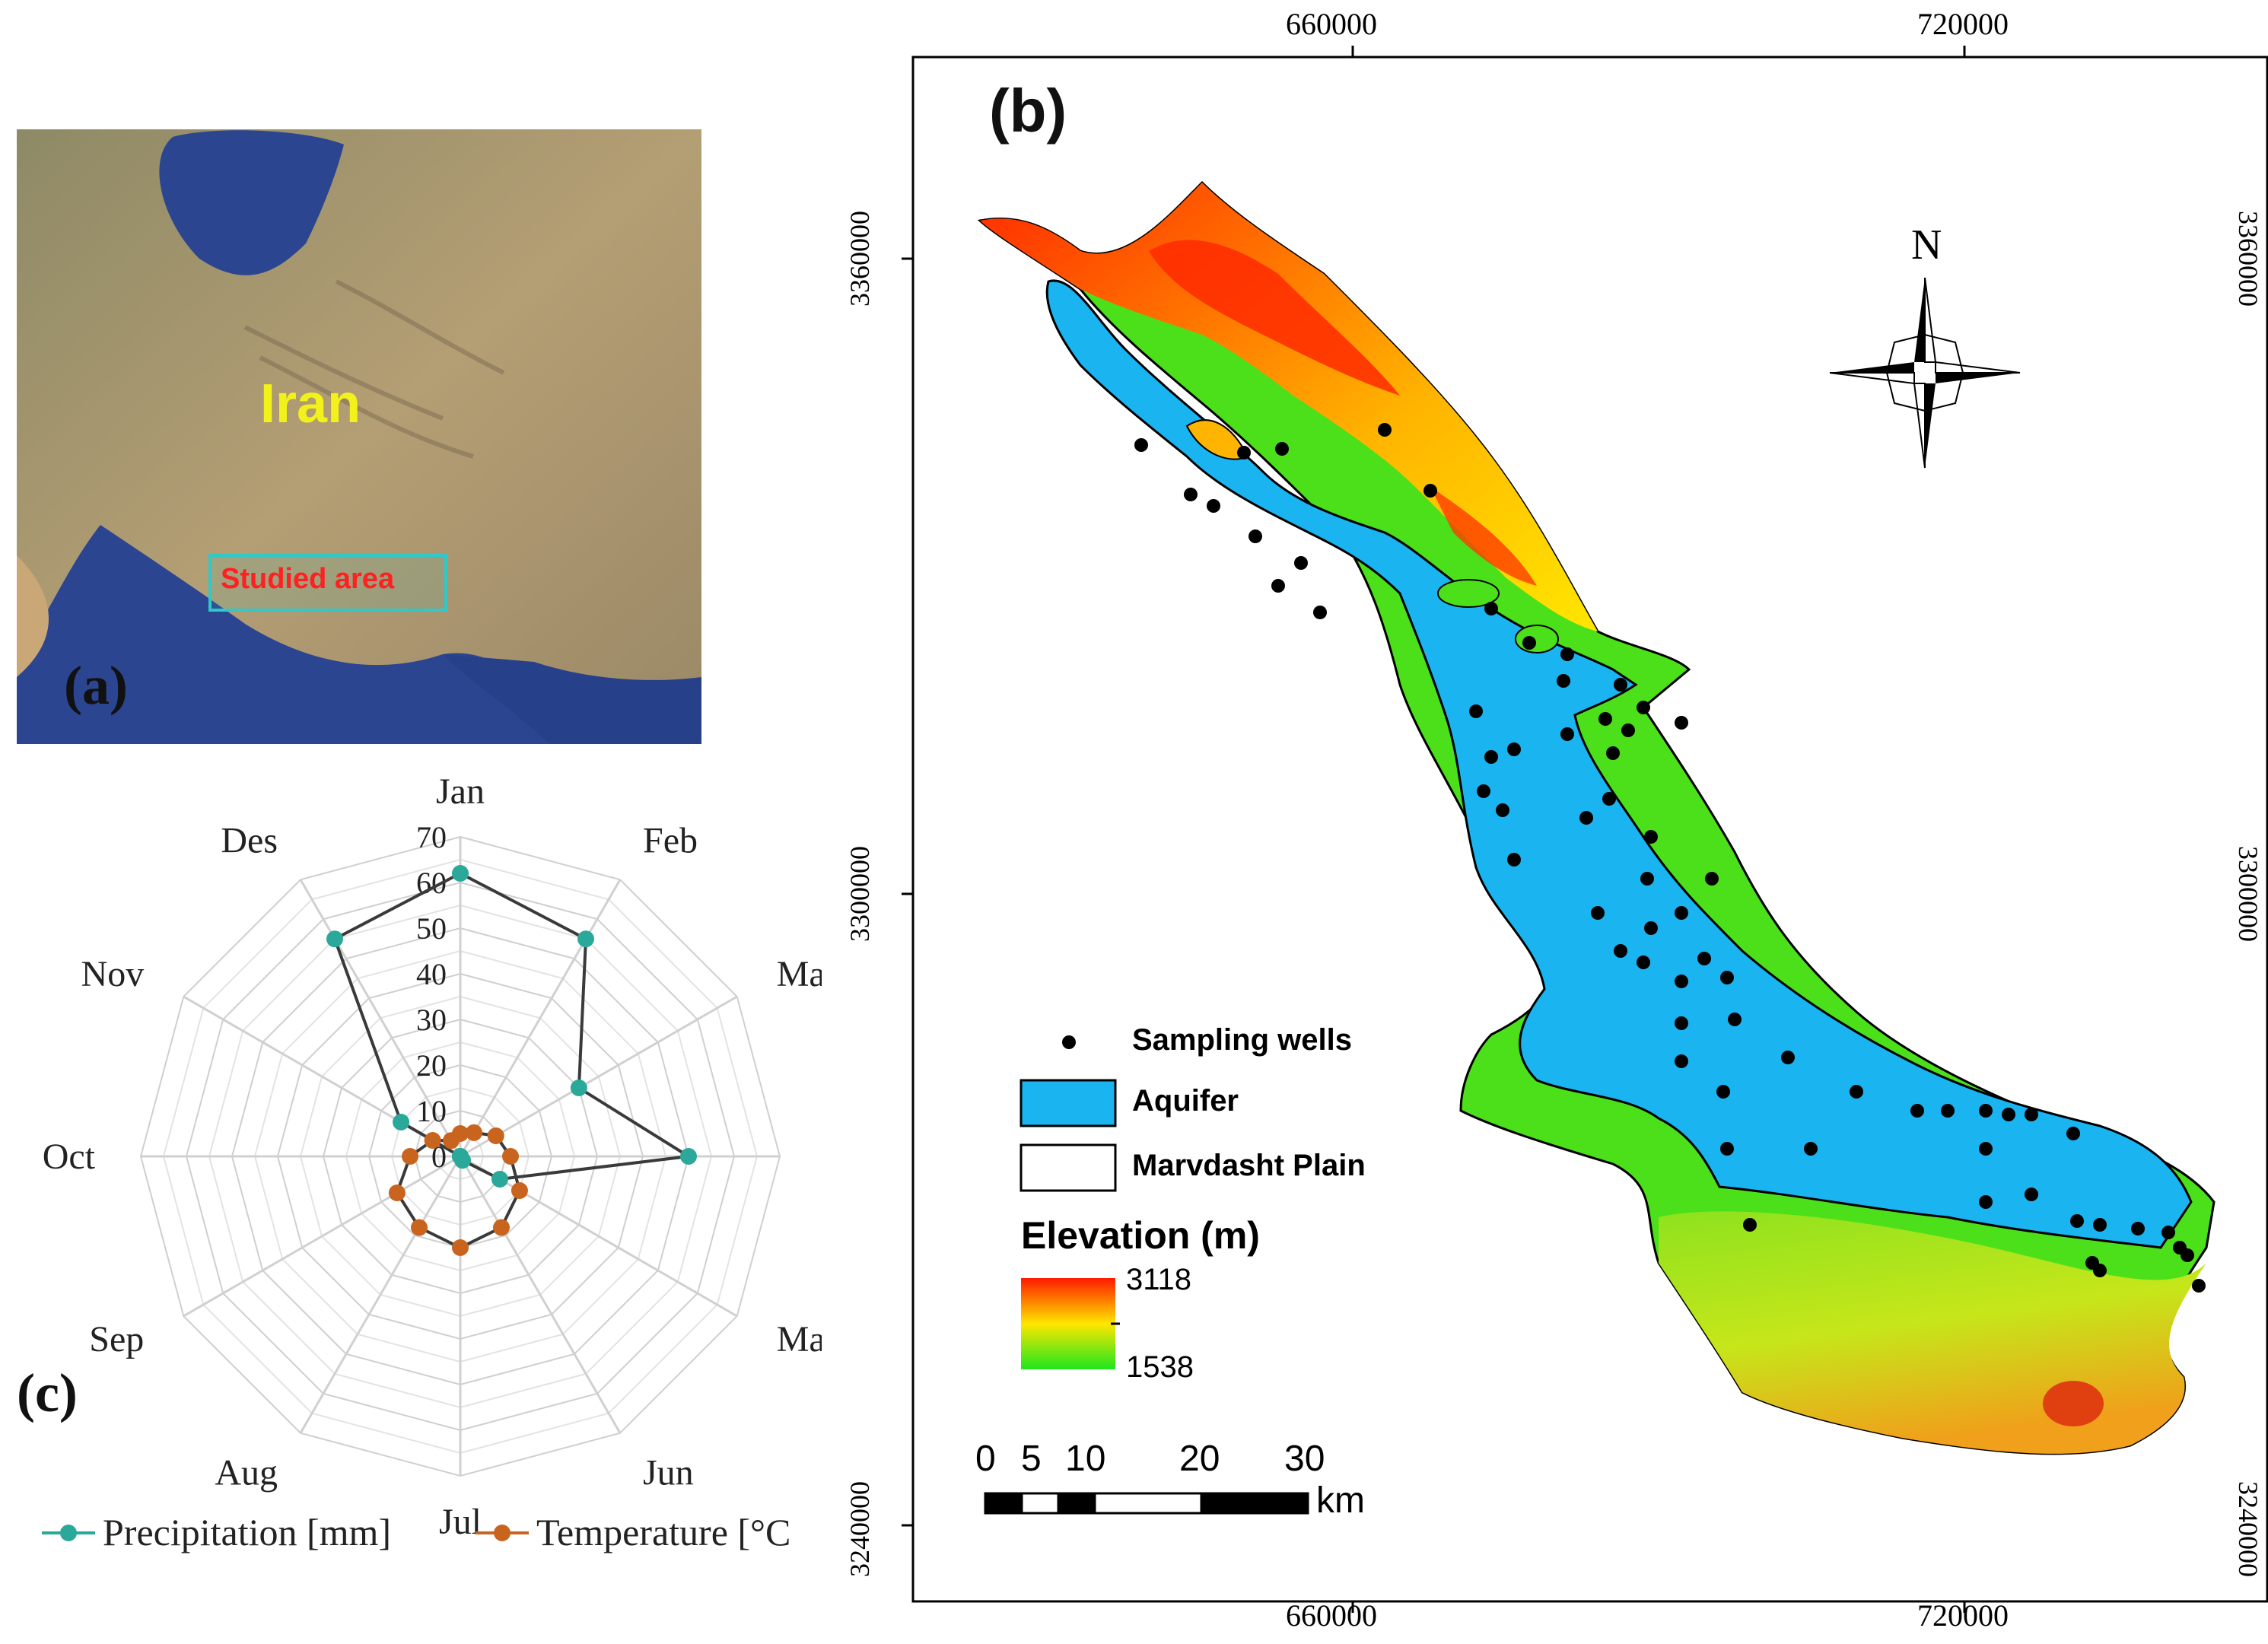  What do you see at coordinates (1199, 1459) in the screenshot?
I see `scale-tick-20: 20` at bounding box center [1199, 1459].